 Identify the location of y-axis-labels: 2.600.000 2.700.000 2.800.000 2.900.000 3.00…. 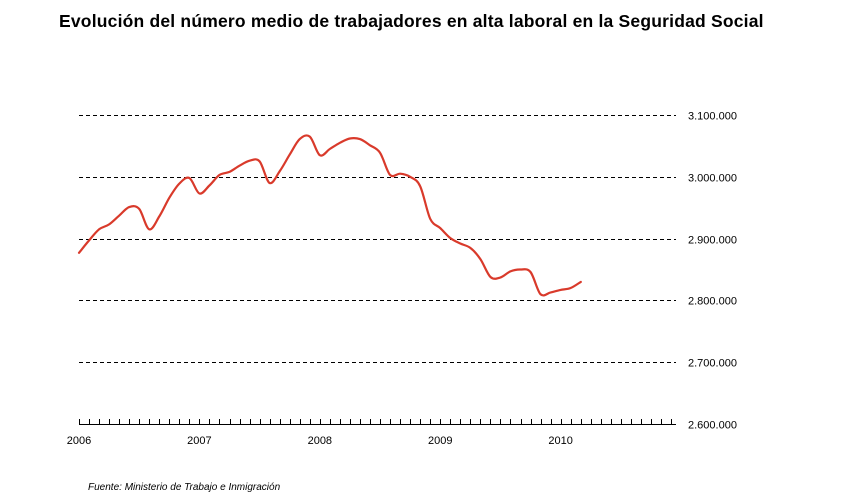
(712, 271).